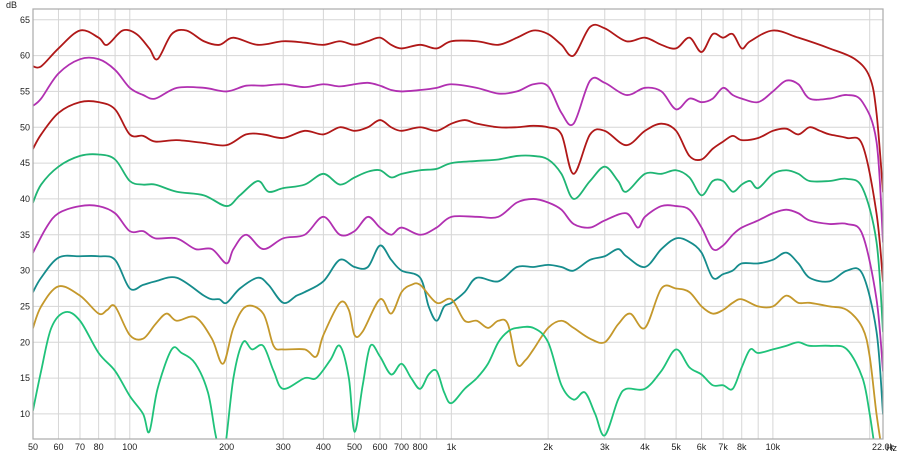 This screenshot has height=454, width=900. What do you see at coordinates (605, 447) in the screenshot?
I see `x-tick-label: 3k` at bounding box center [605, 447].